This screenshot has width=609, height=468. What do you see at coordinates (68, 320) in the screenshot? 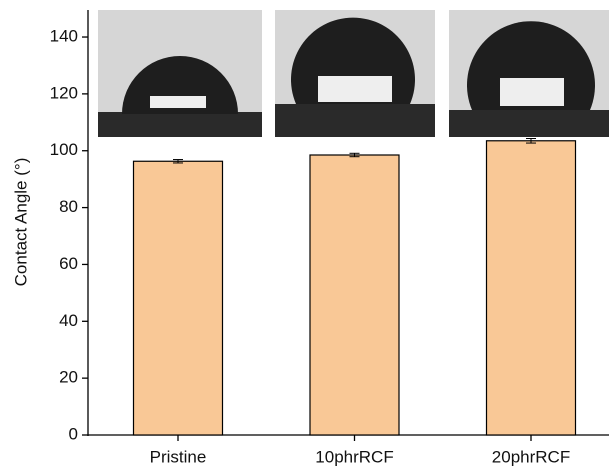
I see `y-tick-label: 40` at bounding box center [68, 320].